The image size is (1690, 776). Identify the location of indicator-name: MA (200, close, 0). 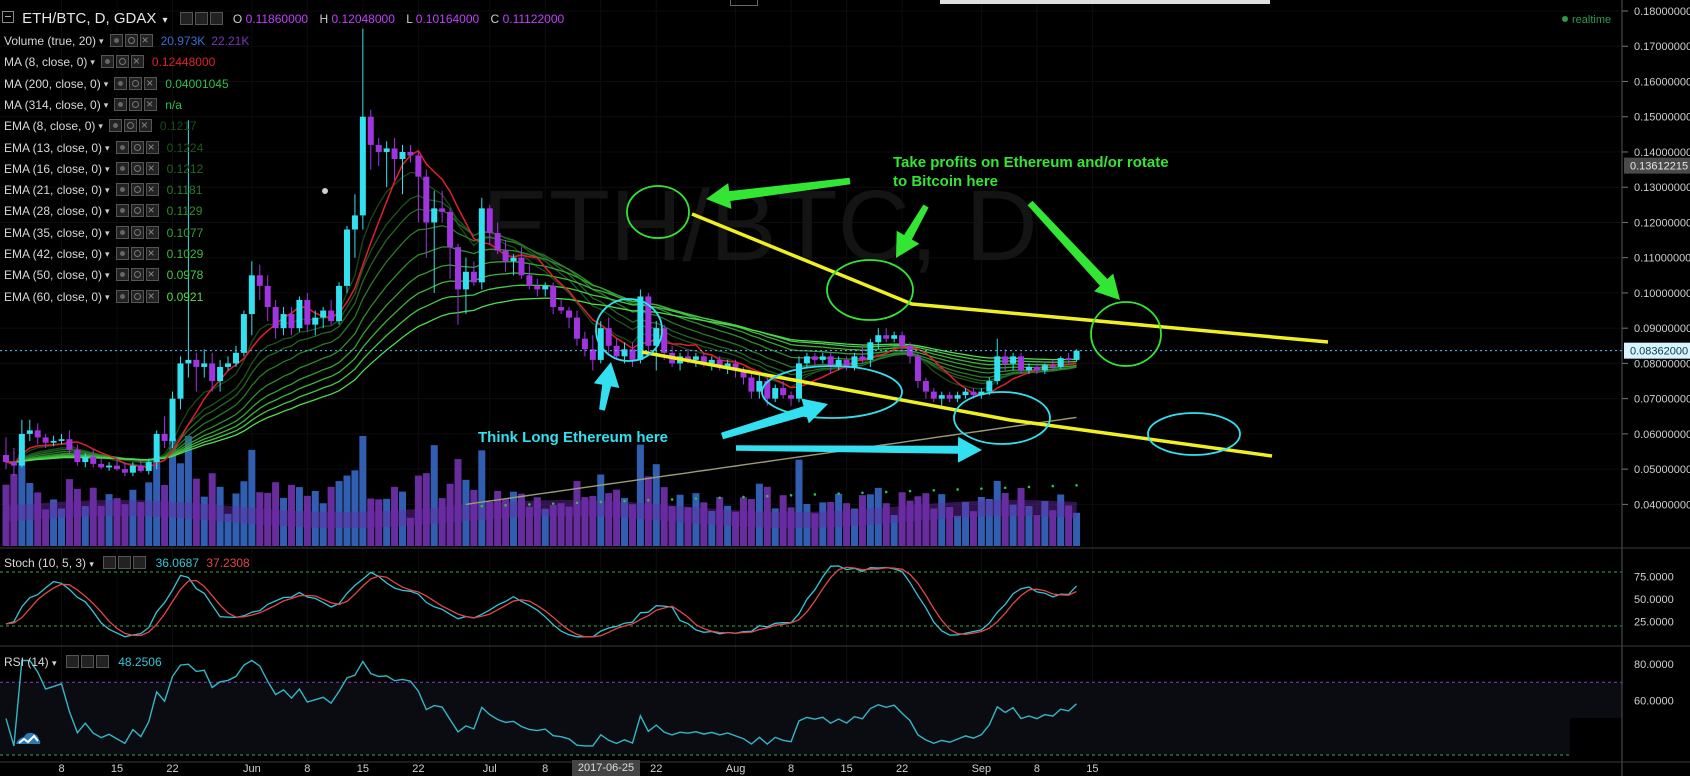
(52, 83).